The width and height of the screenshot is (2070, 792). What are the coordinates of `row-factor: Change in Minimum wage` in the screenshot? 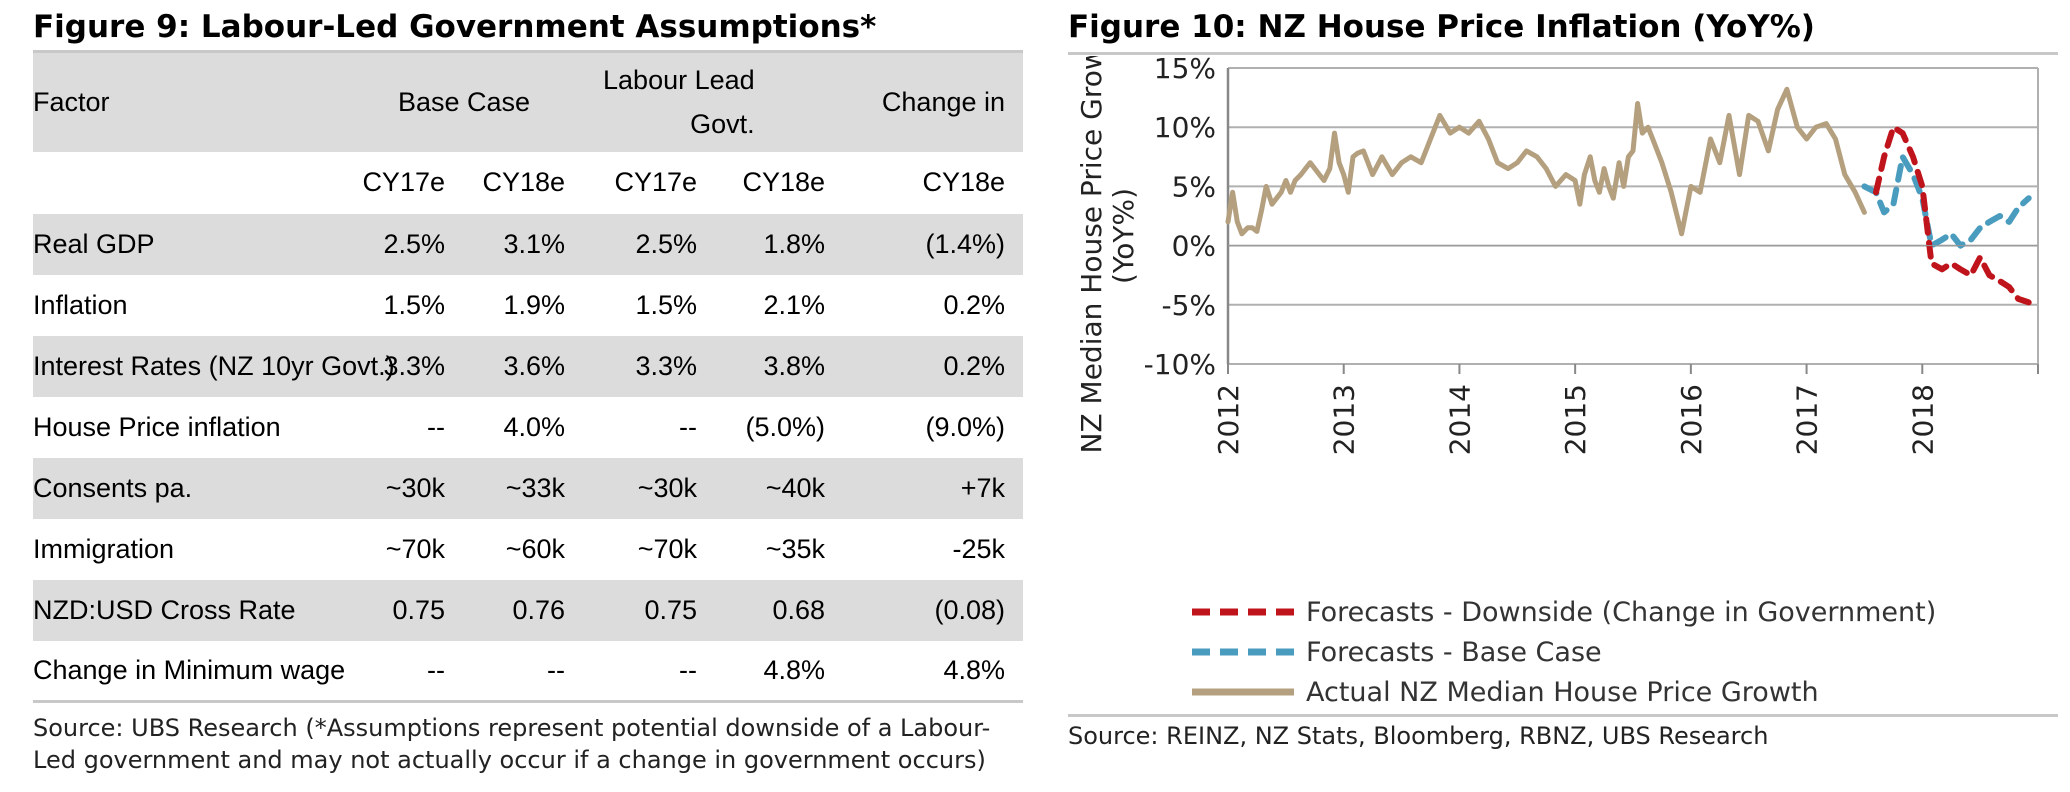 It's located at (189, 669).